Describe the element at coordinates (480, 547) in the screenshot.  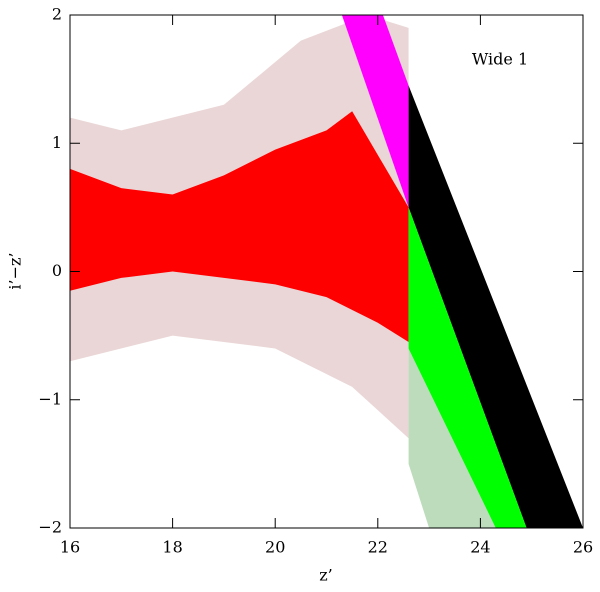
I see `x-tick-label: 24` at that location.